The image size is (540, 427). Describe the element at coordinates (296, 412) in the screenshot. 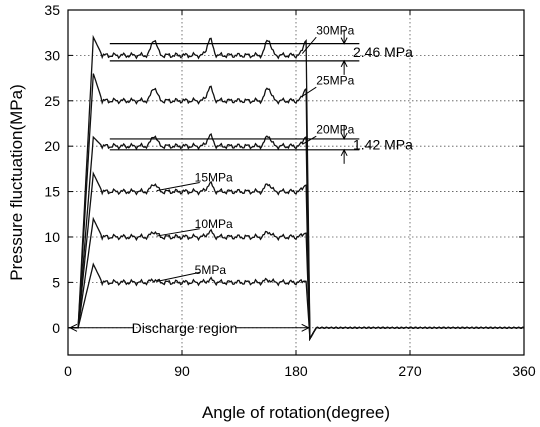

I see `x-axis-label: Angle of rotation(degree)` at that location.